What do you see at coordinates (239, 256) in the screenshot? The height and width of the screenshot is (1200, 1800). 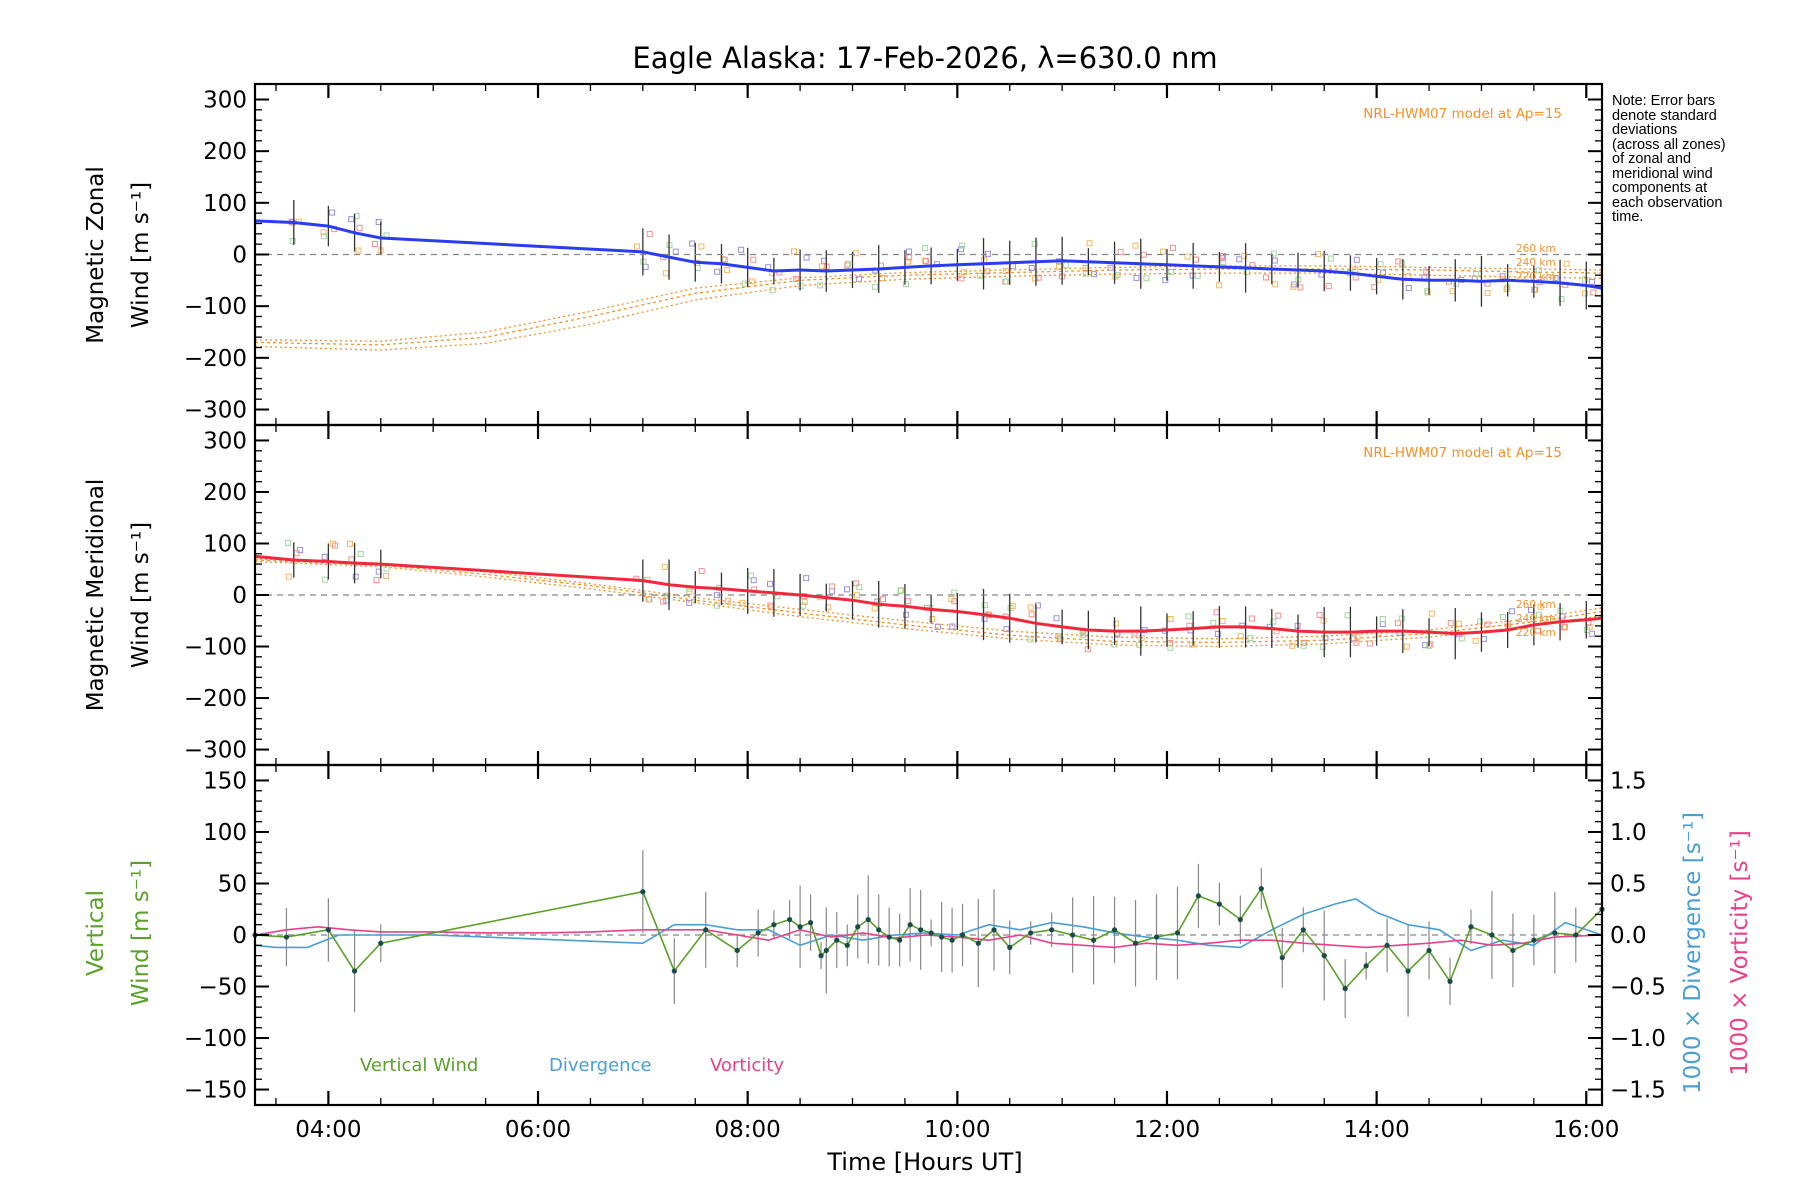 I see `y-tick-label: 0` at bounding box center [239, 256].